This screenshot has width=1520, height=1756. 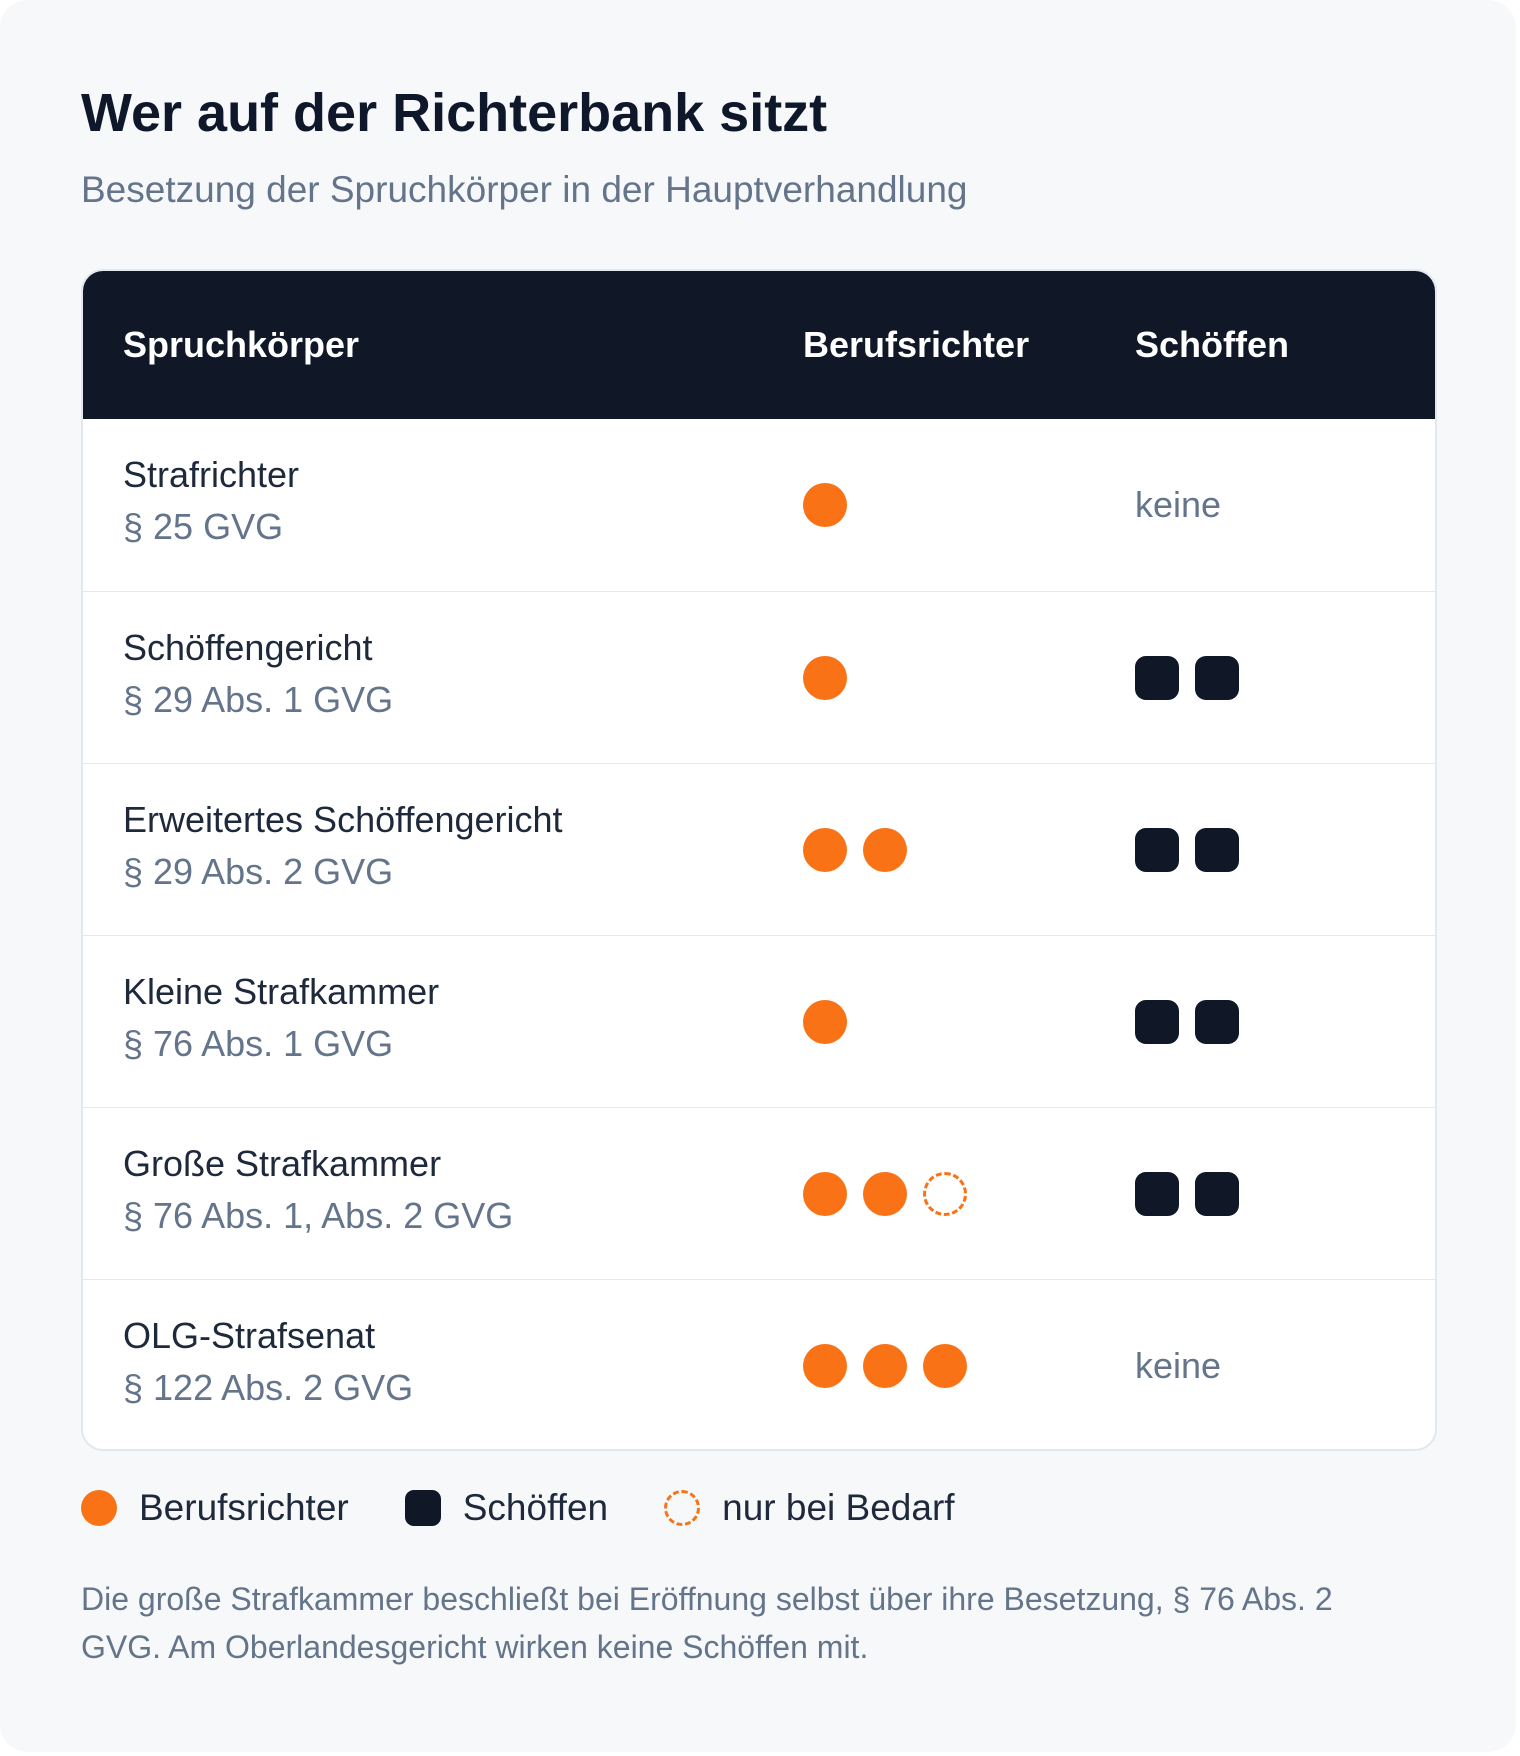 I want to click on legend-label-optional: nur bei Bedarf, so click(x=838, y=1507).